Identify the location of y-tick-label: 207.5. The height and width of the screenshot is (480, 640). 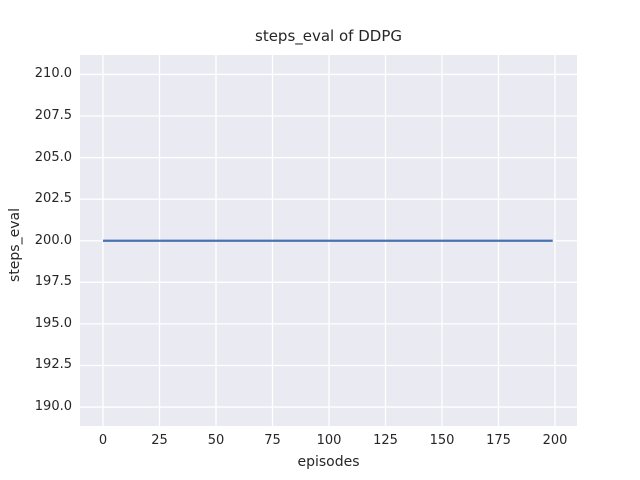
(53, 116).